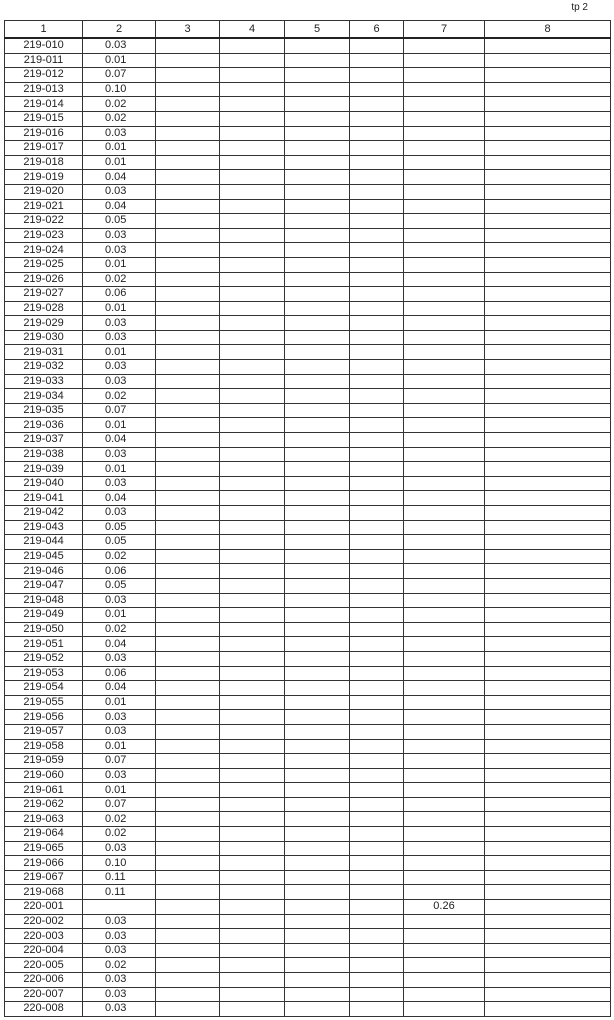 The width and height of the screenshot is (614, 1020). I want to click on table-cell: 219-060, so click(43, 775).